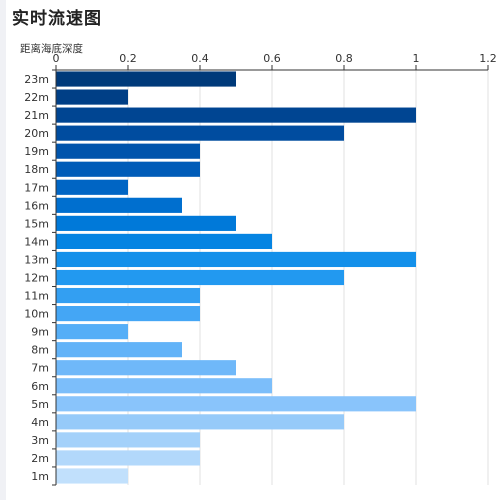 This screenshot has height=500, width=500. What do you see at coordinates (146, 223) in the screenshot?
I see `bar-15m` at bounding box center [146, 223].